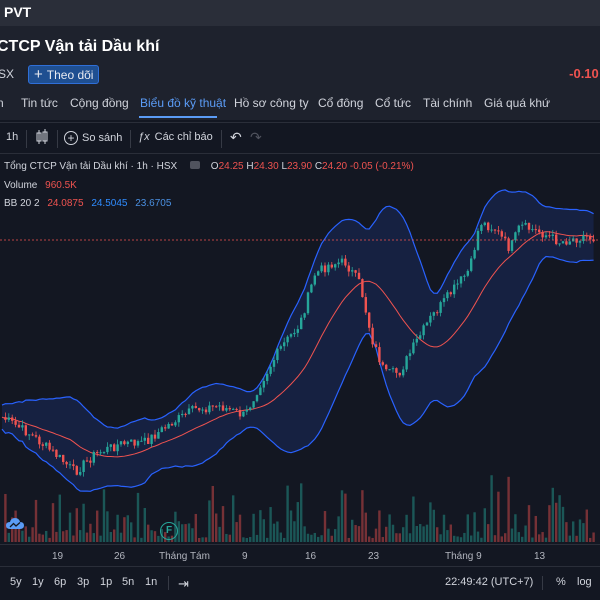  Describe the element at coordinates (120, 556) in the screenshot. I see `x-tick: 26` at that location.